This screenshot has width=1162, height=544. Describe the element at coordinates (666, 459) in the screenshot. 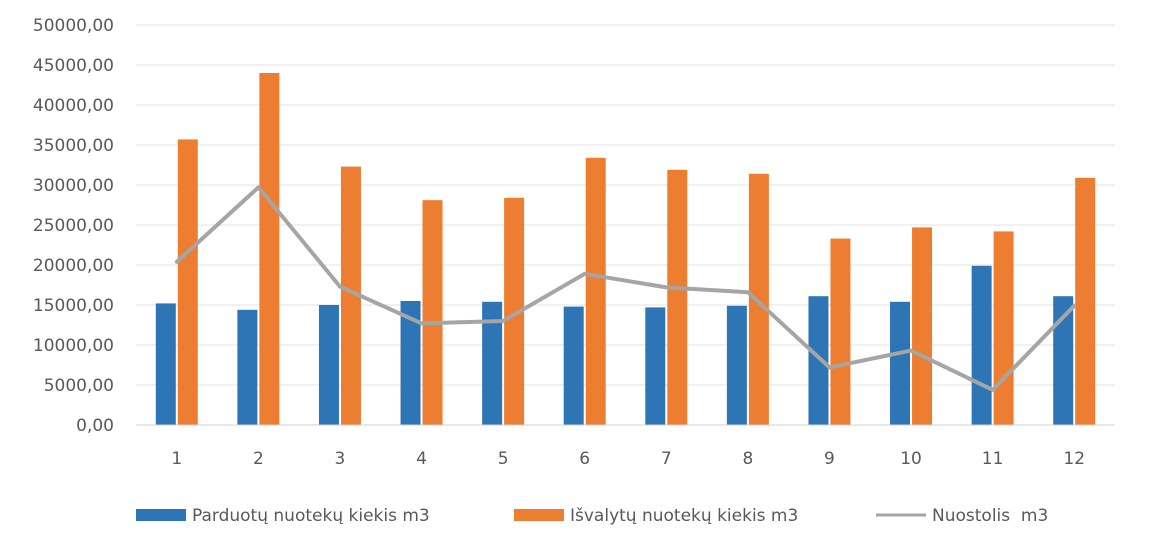

I see `x-tick-label: 7` at that location.